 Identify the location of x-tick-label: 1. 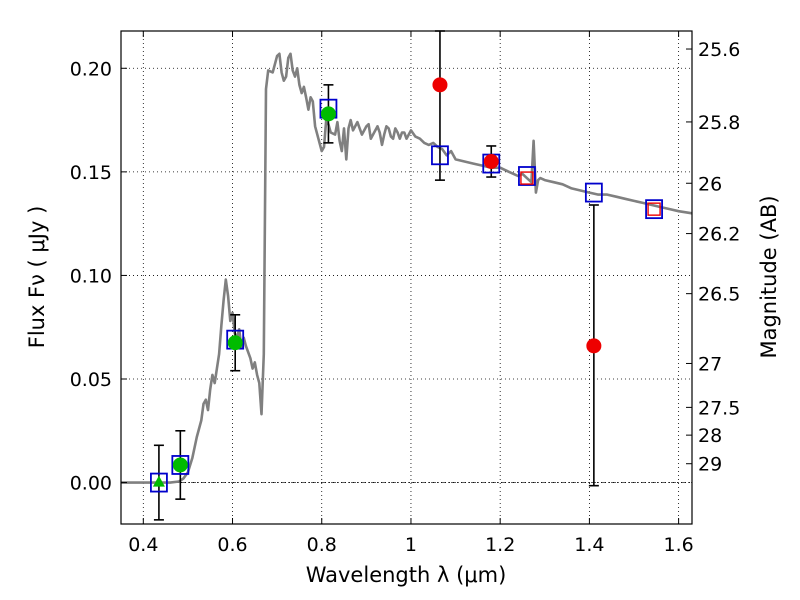
(411, 545).